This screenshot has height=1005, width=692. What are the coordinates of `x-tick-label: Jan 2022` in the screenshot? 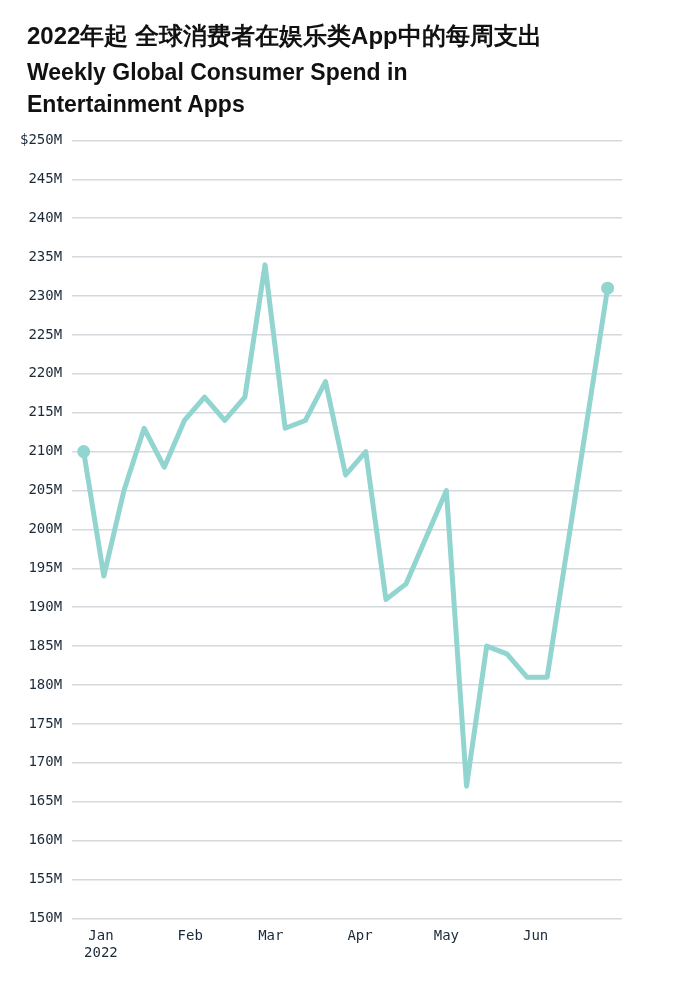 It's located at (101, 944).